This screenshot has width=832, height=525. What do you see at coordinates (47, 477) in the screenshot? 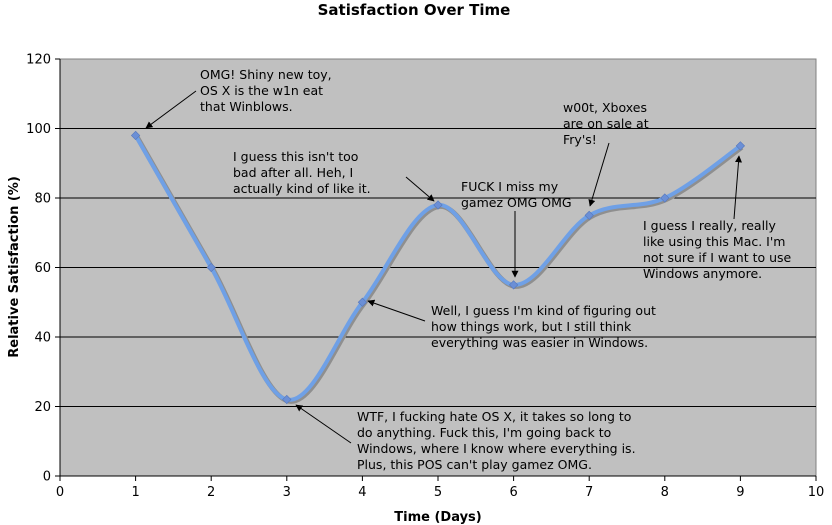
I see `y-tick-label: 0` at bounding box center [47, 477].